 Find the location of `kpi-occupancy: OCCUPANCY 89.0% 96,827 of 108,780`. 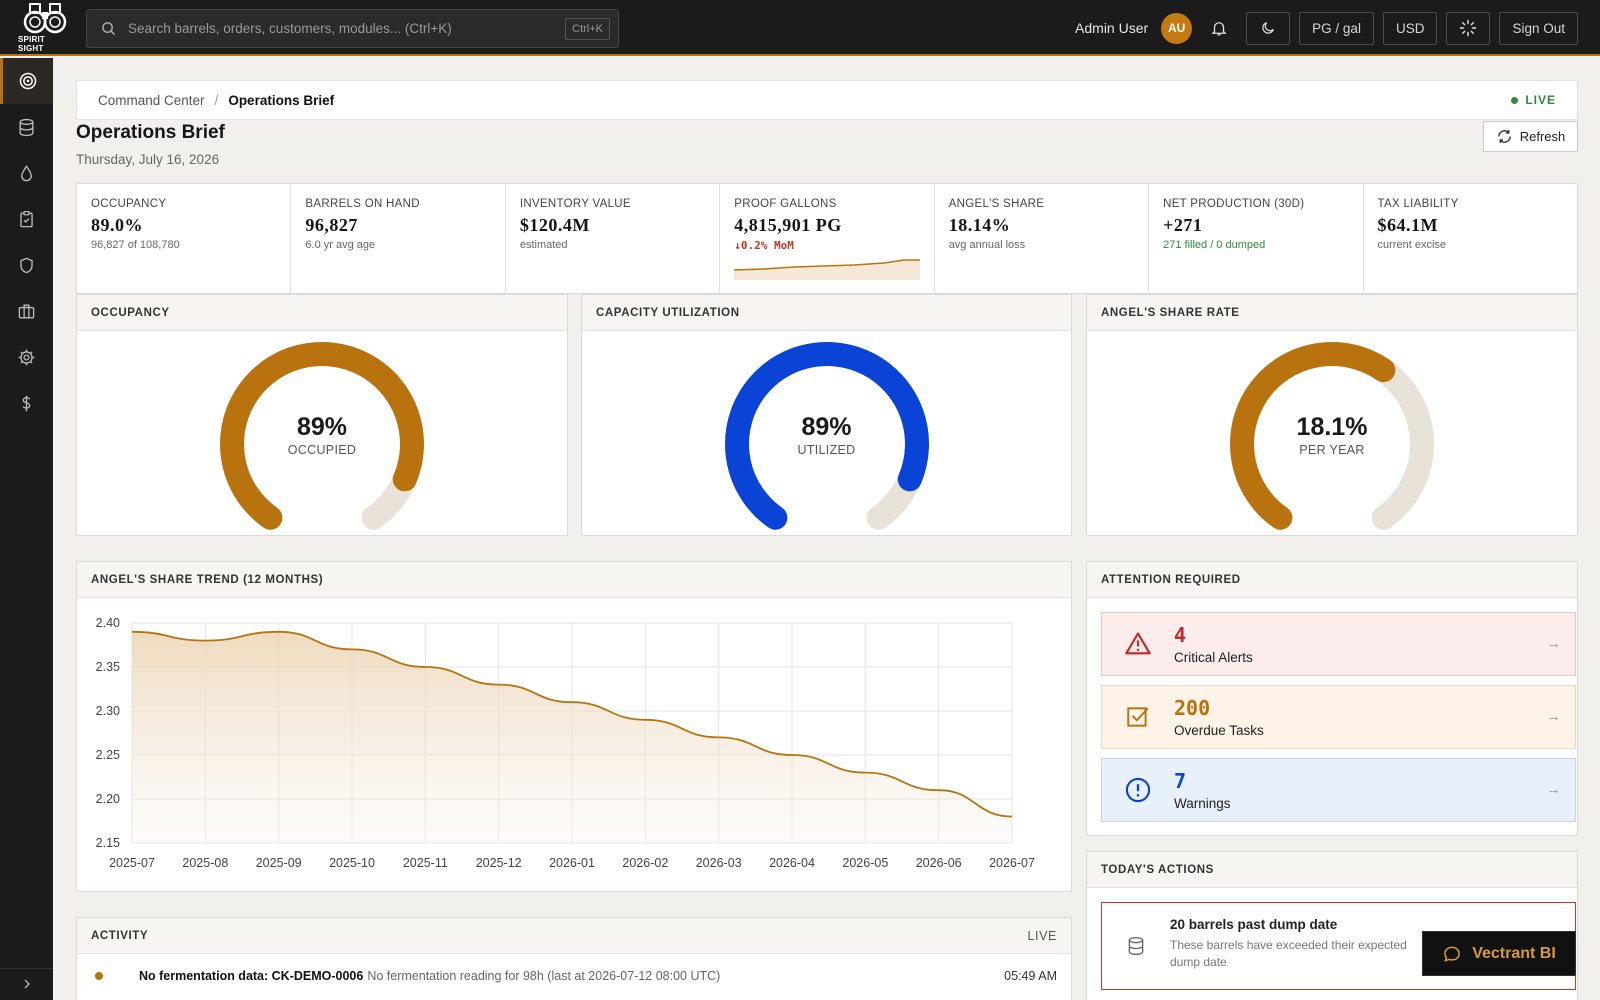

kpi-occupancy: OCCUPANCY 89.0% 96,827 of 108,780 is located at coordinates (184, 238).